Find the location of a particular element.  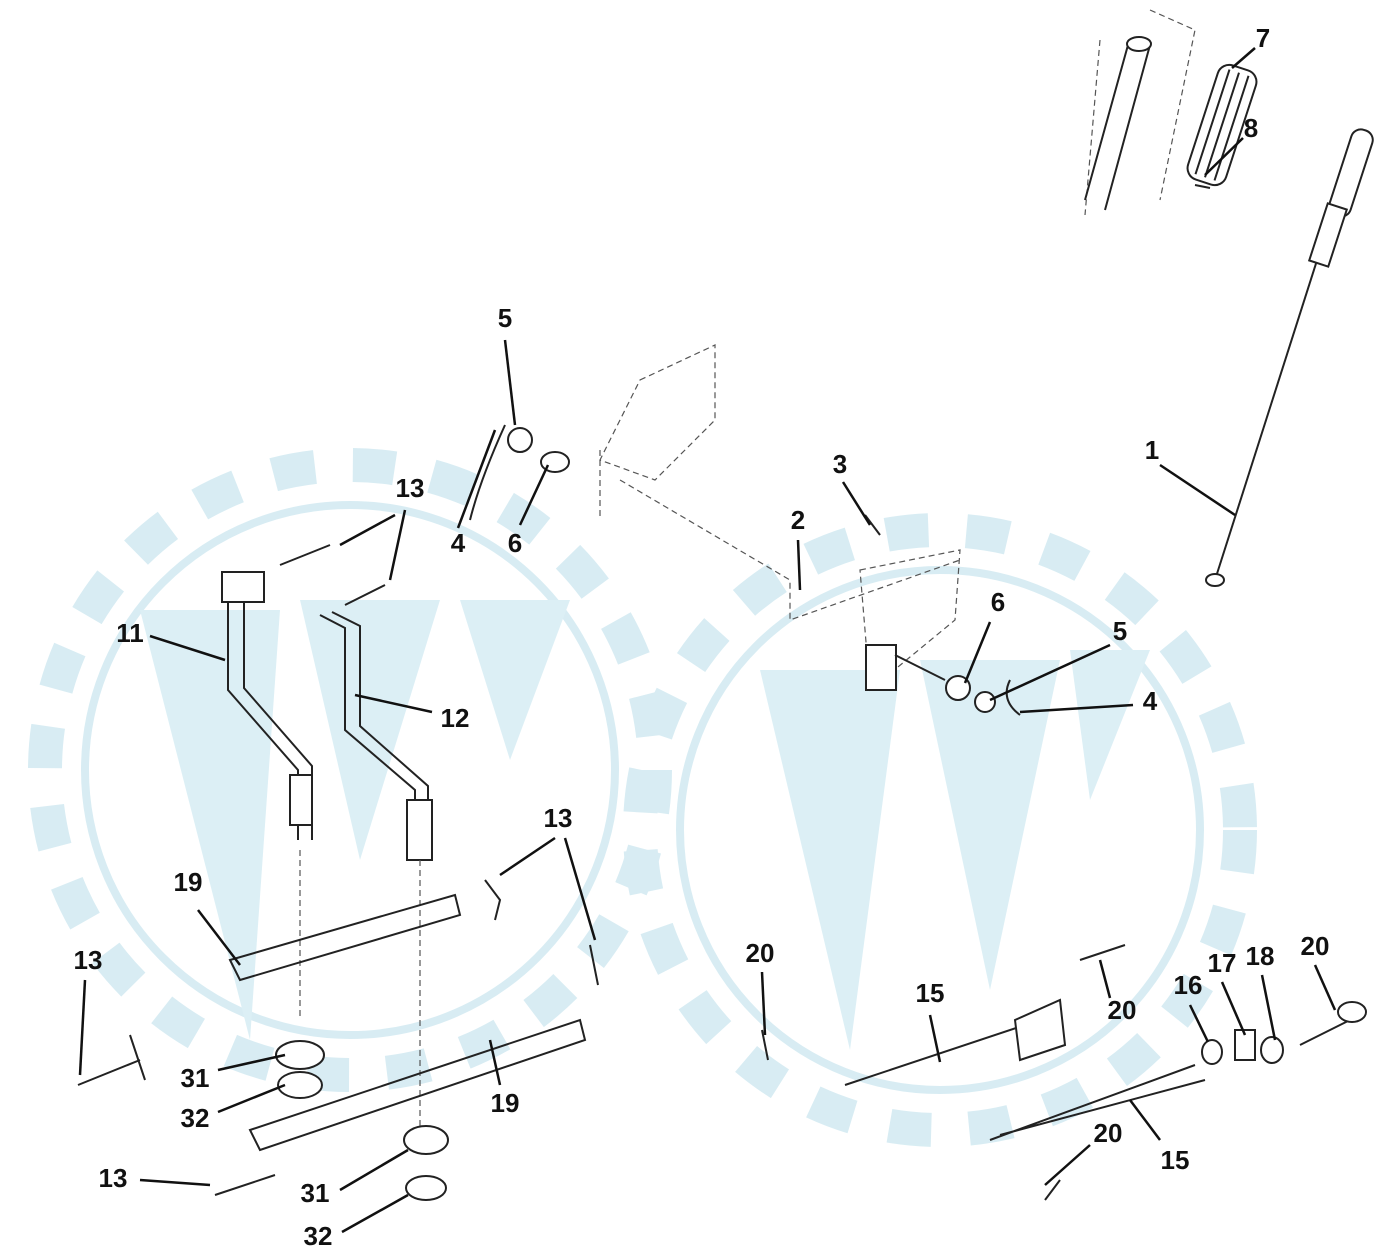

callout: 17 is located at coordinates (1222, 963).